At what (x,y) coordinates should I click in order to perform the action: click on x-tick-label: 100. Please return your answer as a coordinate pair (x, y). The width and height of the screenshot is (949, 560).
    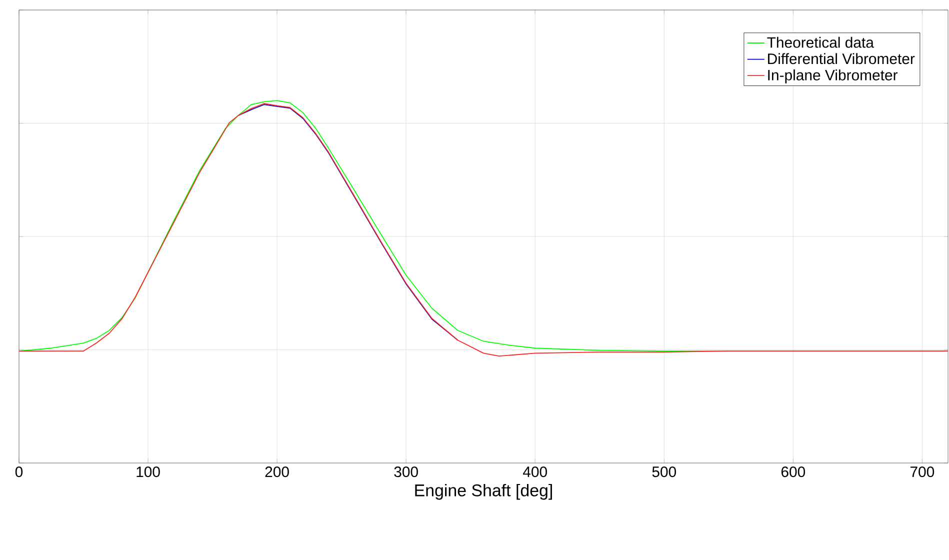
    Looking at the image, I should click on (148, 472).